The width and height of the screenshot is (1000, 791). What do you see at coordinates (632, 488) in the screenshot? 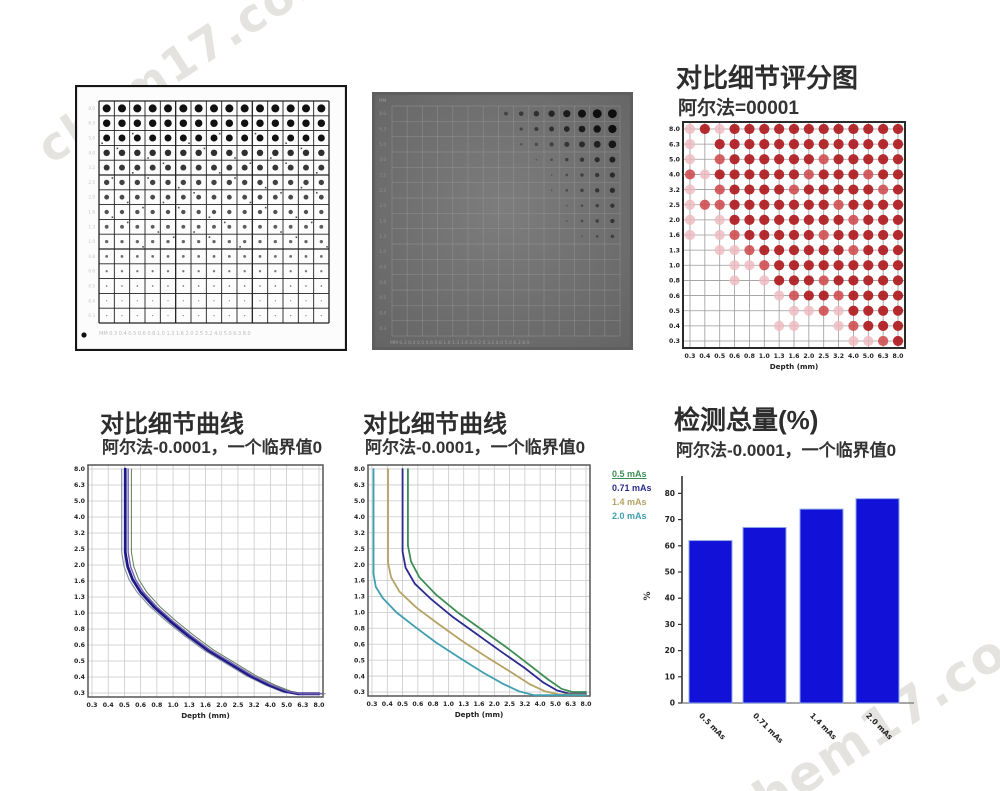
I see `legend-item: 0.71 mAs` at bounding box center [632, 488].